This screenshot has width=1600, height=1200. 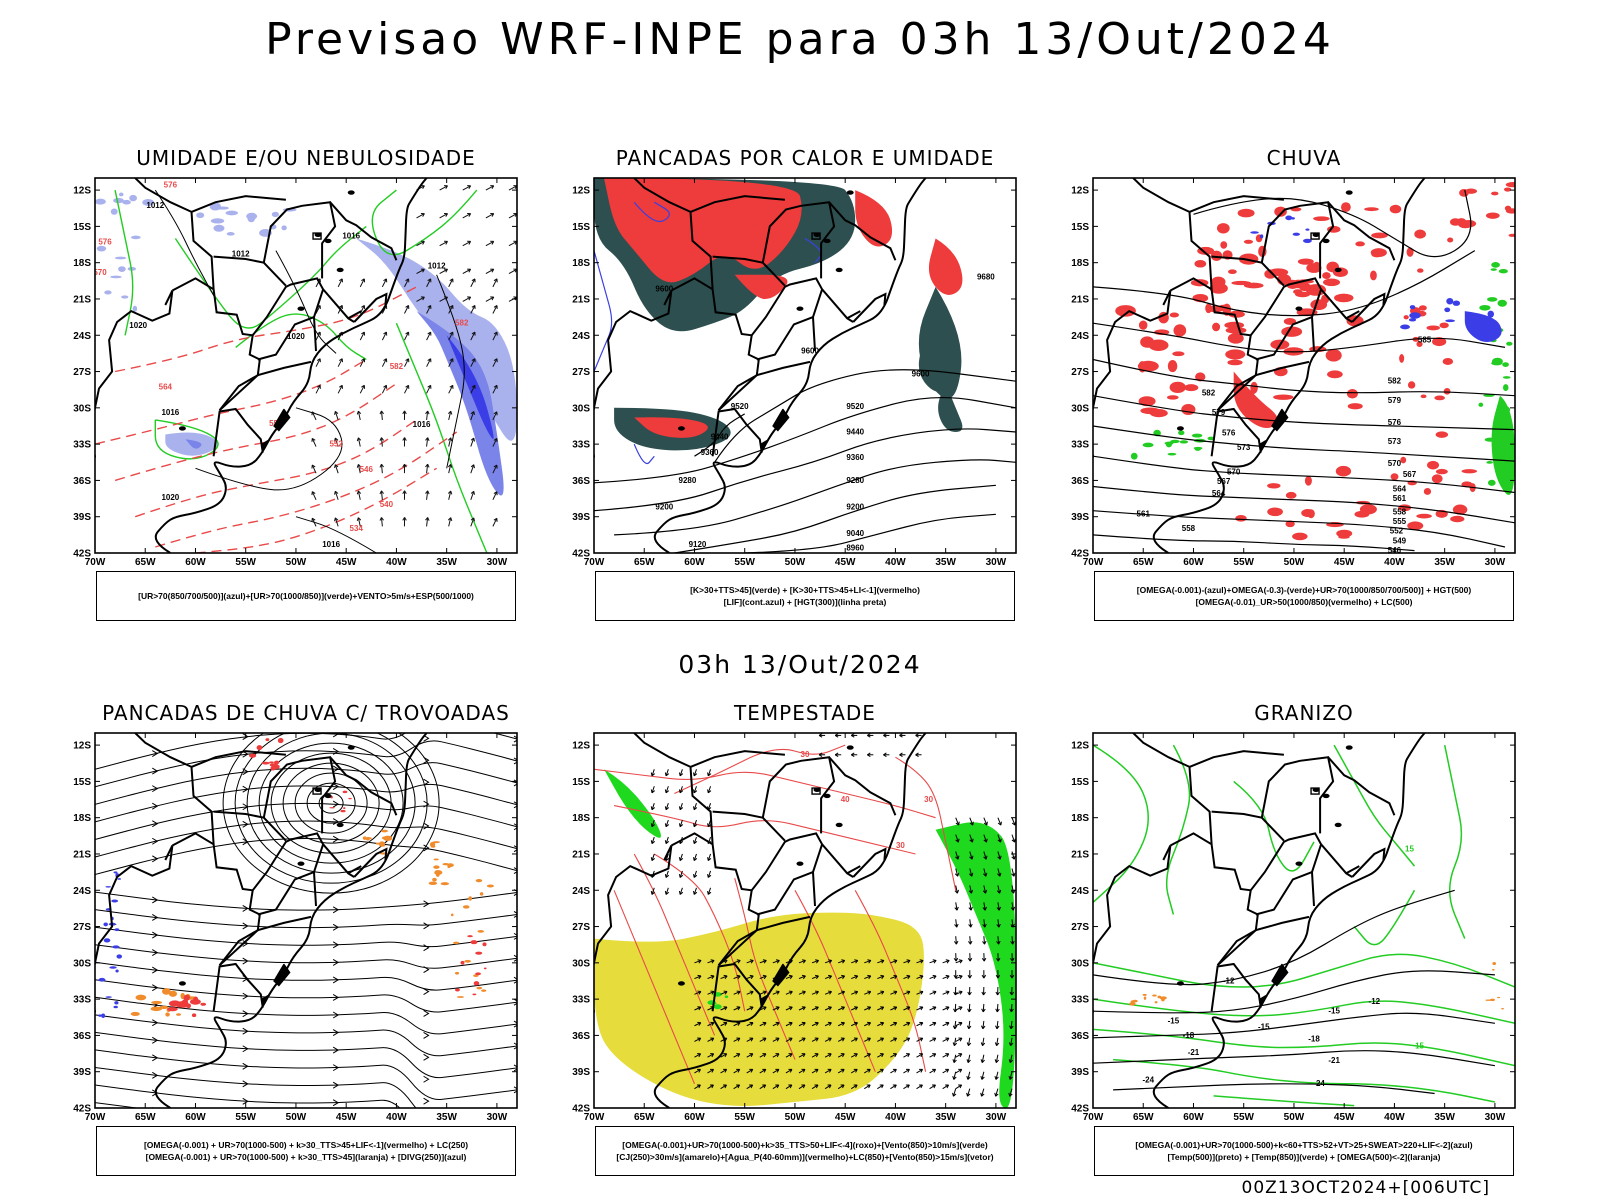 I want to click on panel-title-granizo: GRANIZO, so click(x=1304, y=713).